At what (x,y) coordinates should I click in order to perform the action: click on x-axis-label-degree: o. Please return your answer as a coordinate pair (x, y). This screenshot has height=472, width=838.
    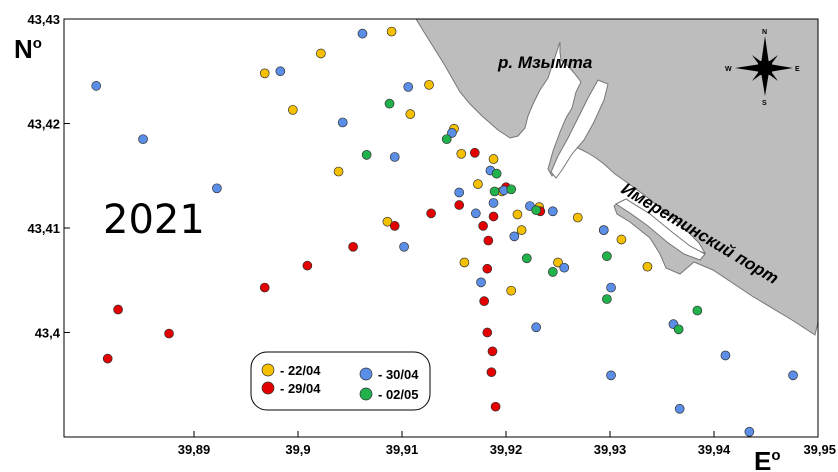
    Looking at the image, I should click on (775, 455).